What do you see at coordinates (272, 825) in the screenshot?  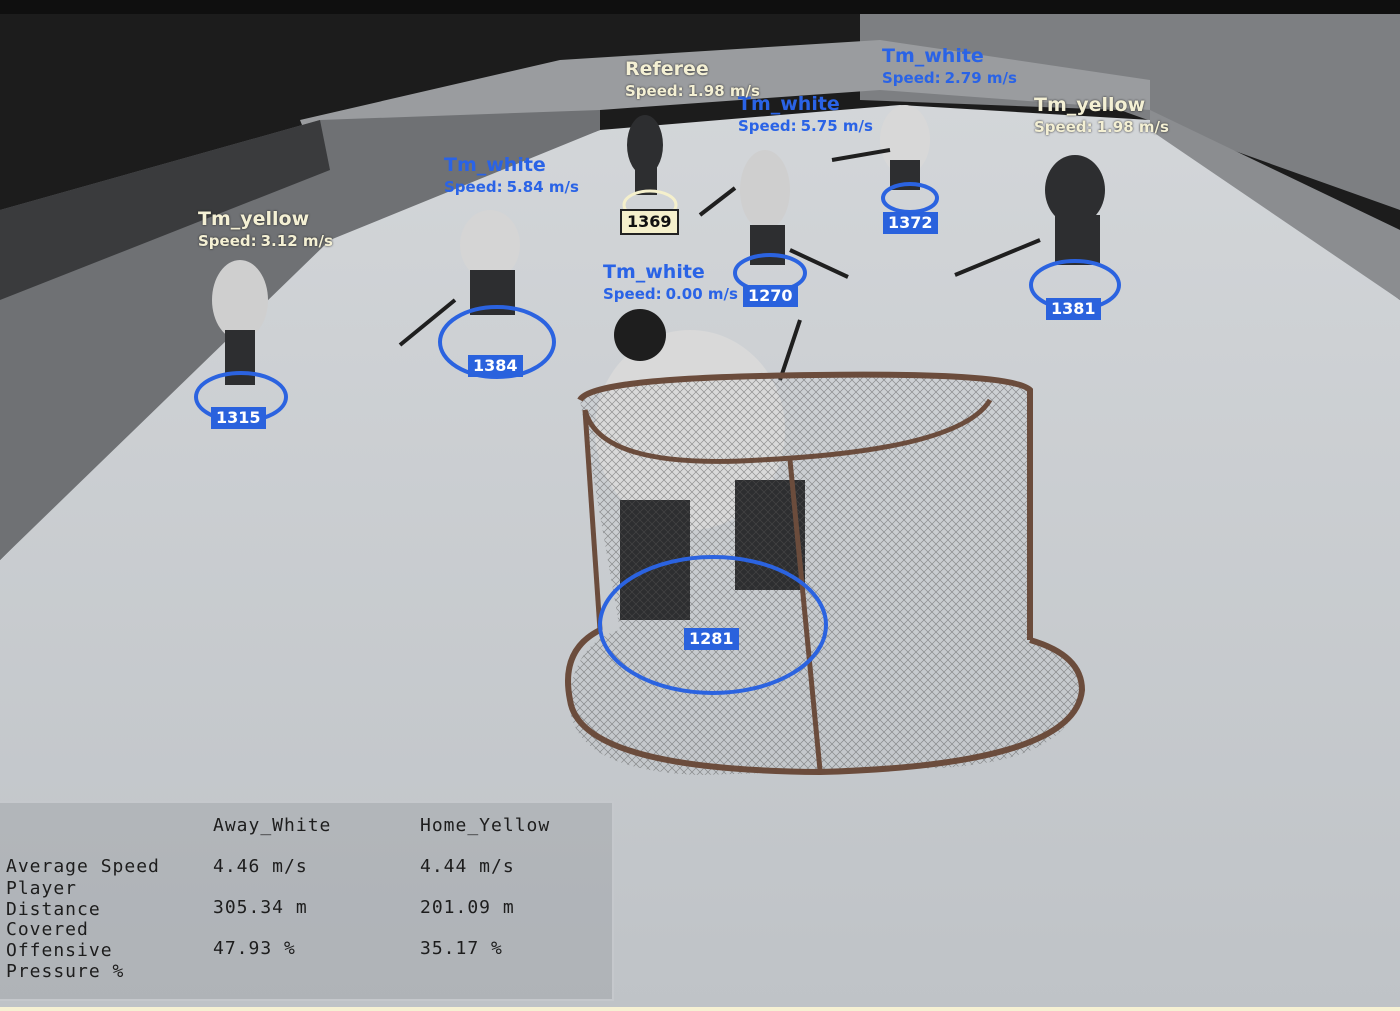 I see `stats-header-away: Away_White` at bounding box center [272, 825].